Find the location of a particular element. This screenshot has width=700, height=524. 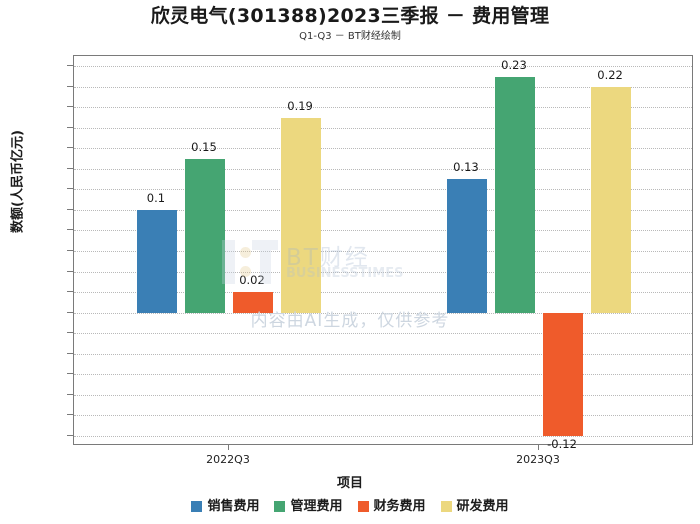

chart-legend: 销售费用 管理费用 财务费用 研发费用 is located at coordinates (350, 506).